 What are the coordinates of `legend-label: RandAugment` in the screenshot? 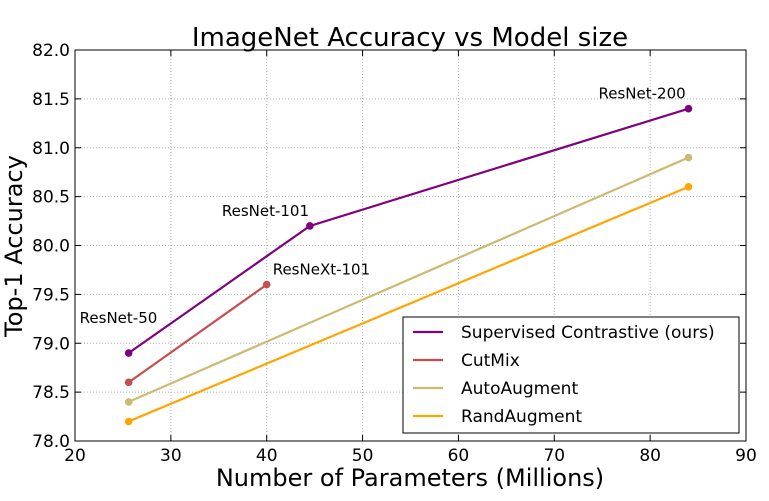 It's located at (521, 417).